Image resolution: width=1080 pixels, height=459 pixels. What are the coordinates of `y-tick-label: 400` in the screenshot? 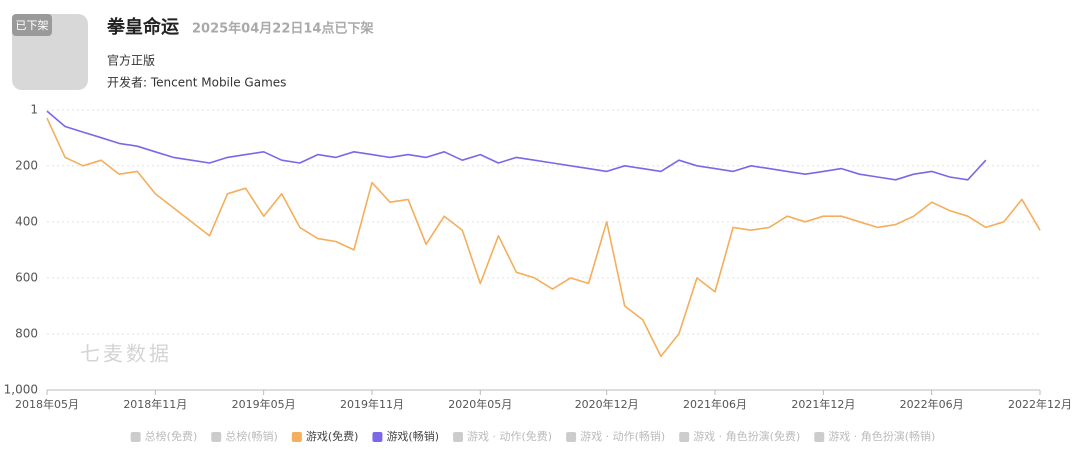 It's located at (26, 221).